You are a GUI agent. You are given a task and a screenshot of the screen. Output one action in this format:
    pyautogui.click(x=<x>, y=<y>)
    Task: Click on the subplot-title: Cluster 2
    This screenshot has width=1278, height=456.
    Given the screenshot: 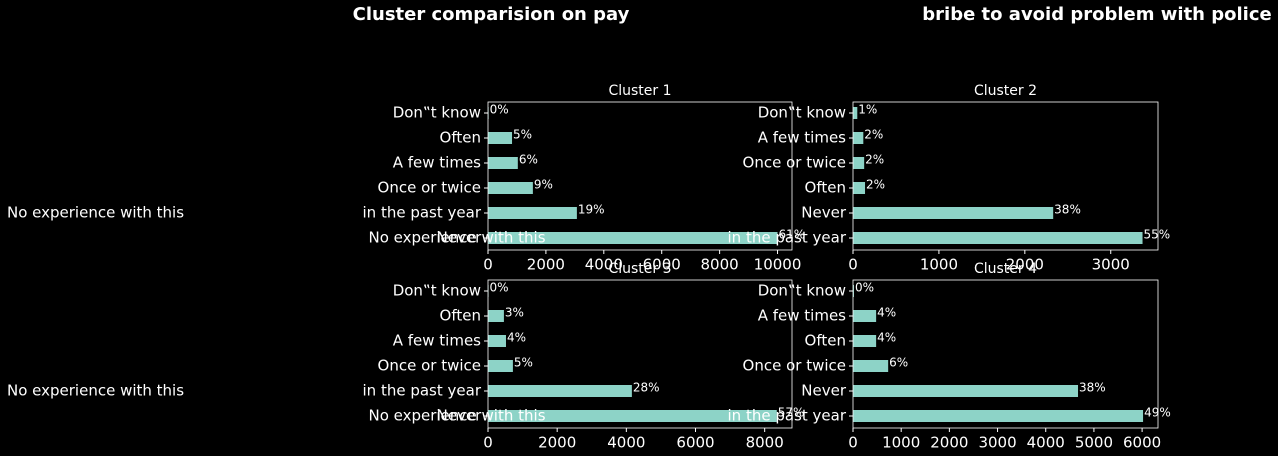 What is the action you would take?
    pyautogui.click(x=1005, y=91)
    